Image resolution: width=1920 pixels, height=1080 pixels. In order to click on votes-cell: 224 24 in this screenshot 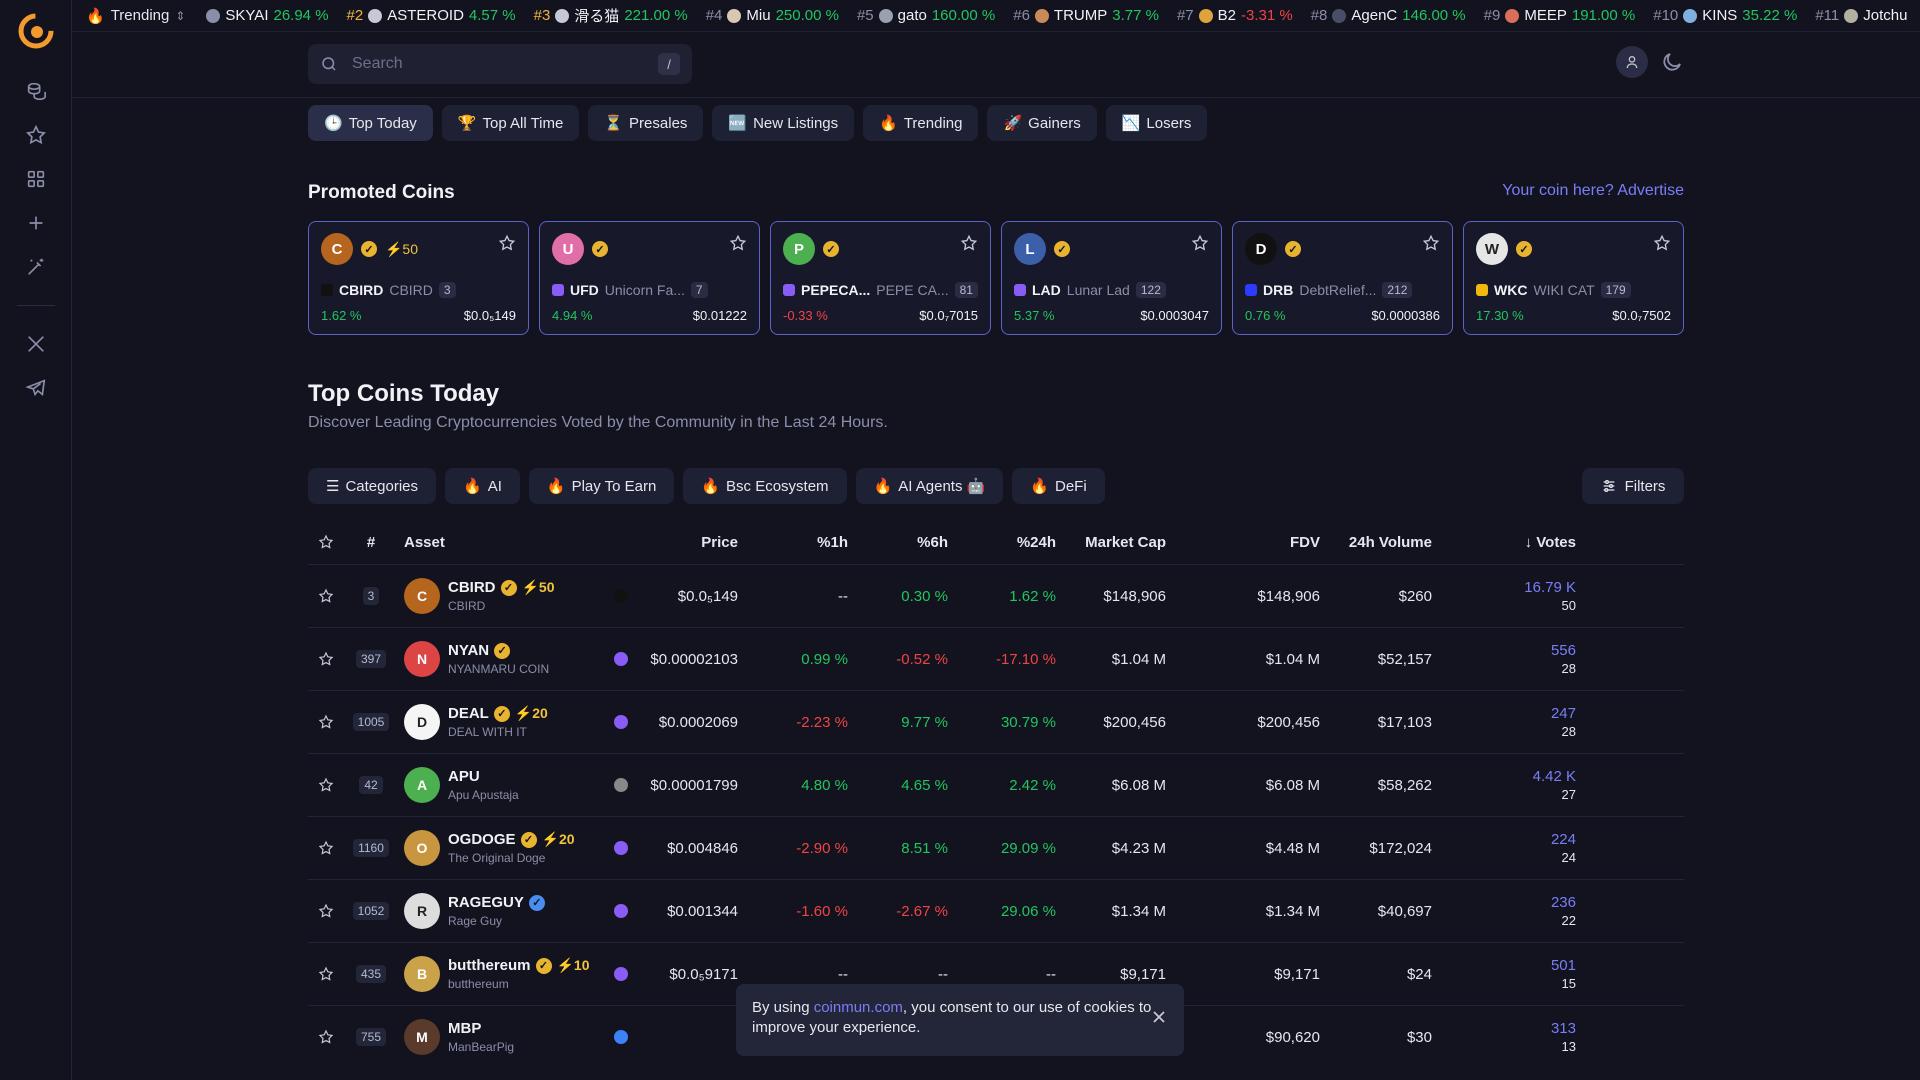, I will do `click(1510, 848)`.